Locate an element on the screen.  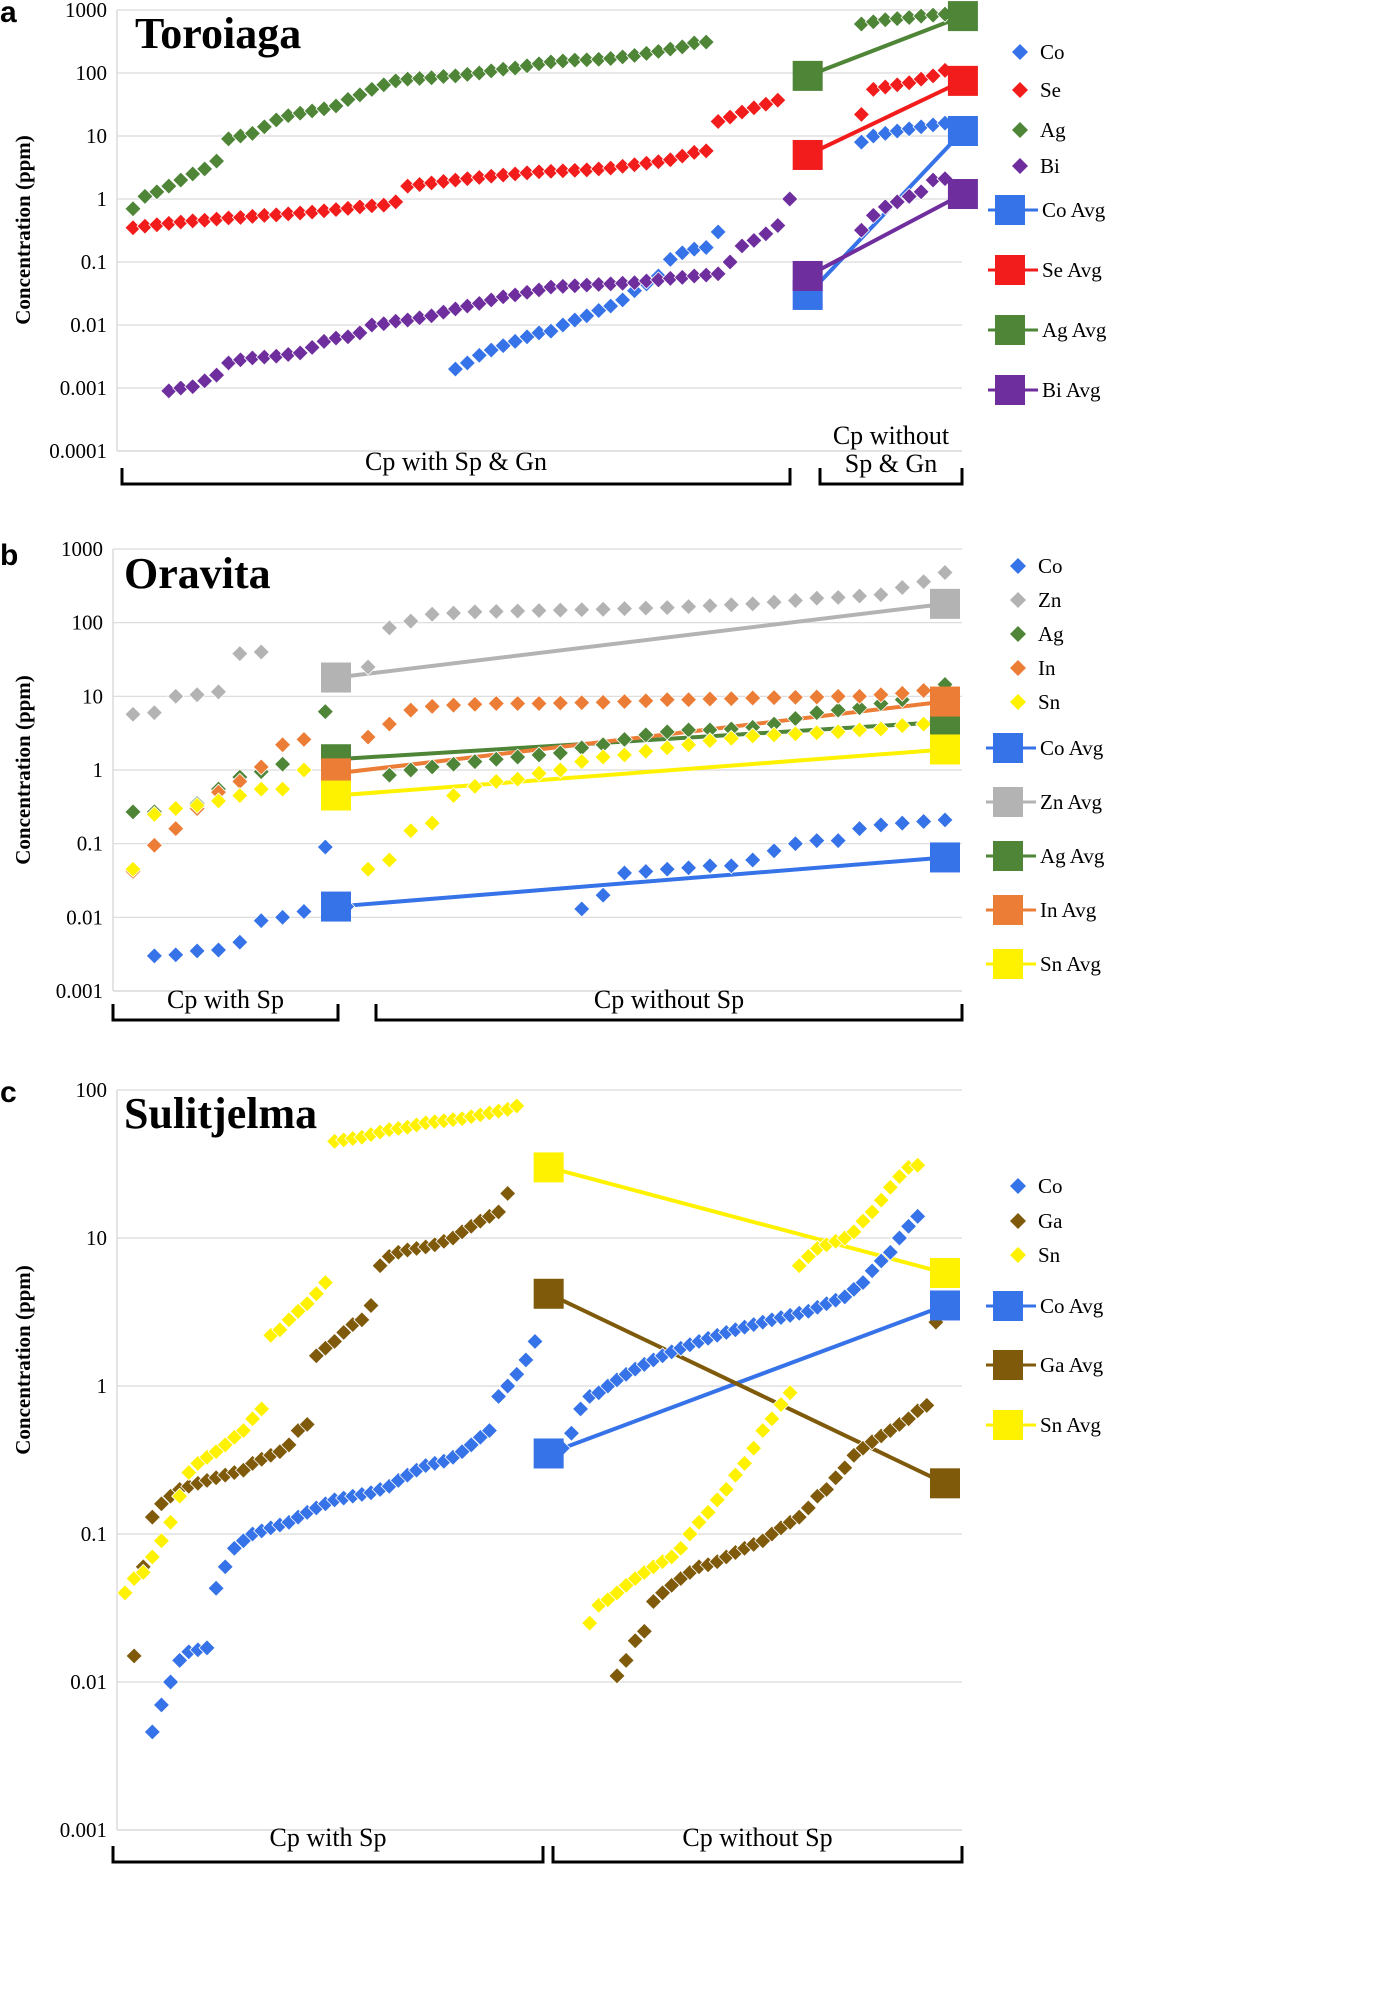
legend-label: Sn Avg is located at coordinates (1070, 1425).